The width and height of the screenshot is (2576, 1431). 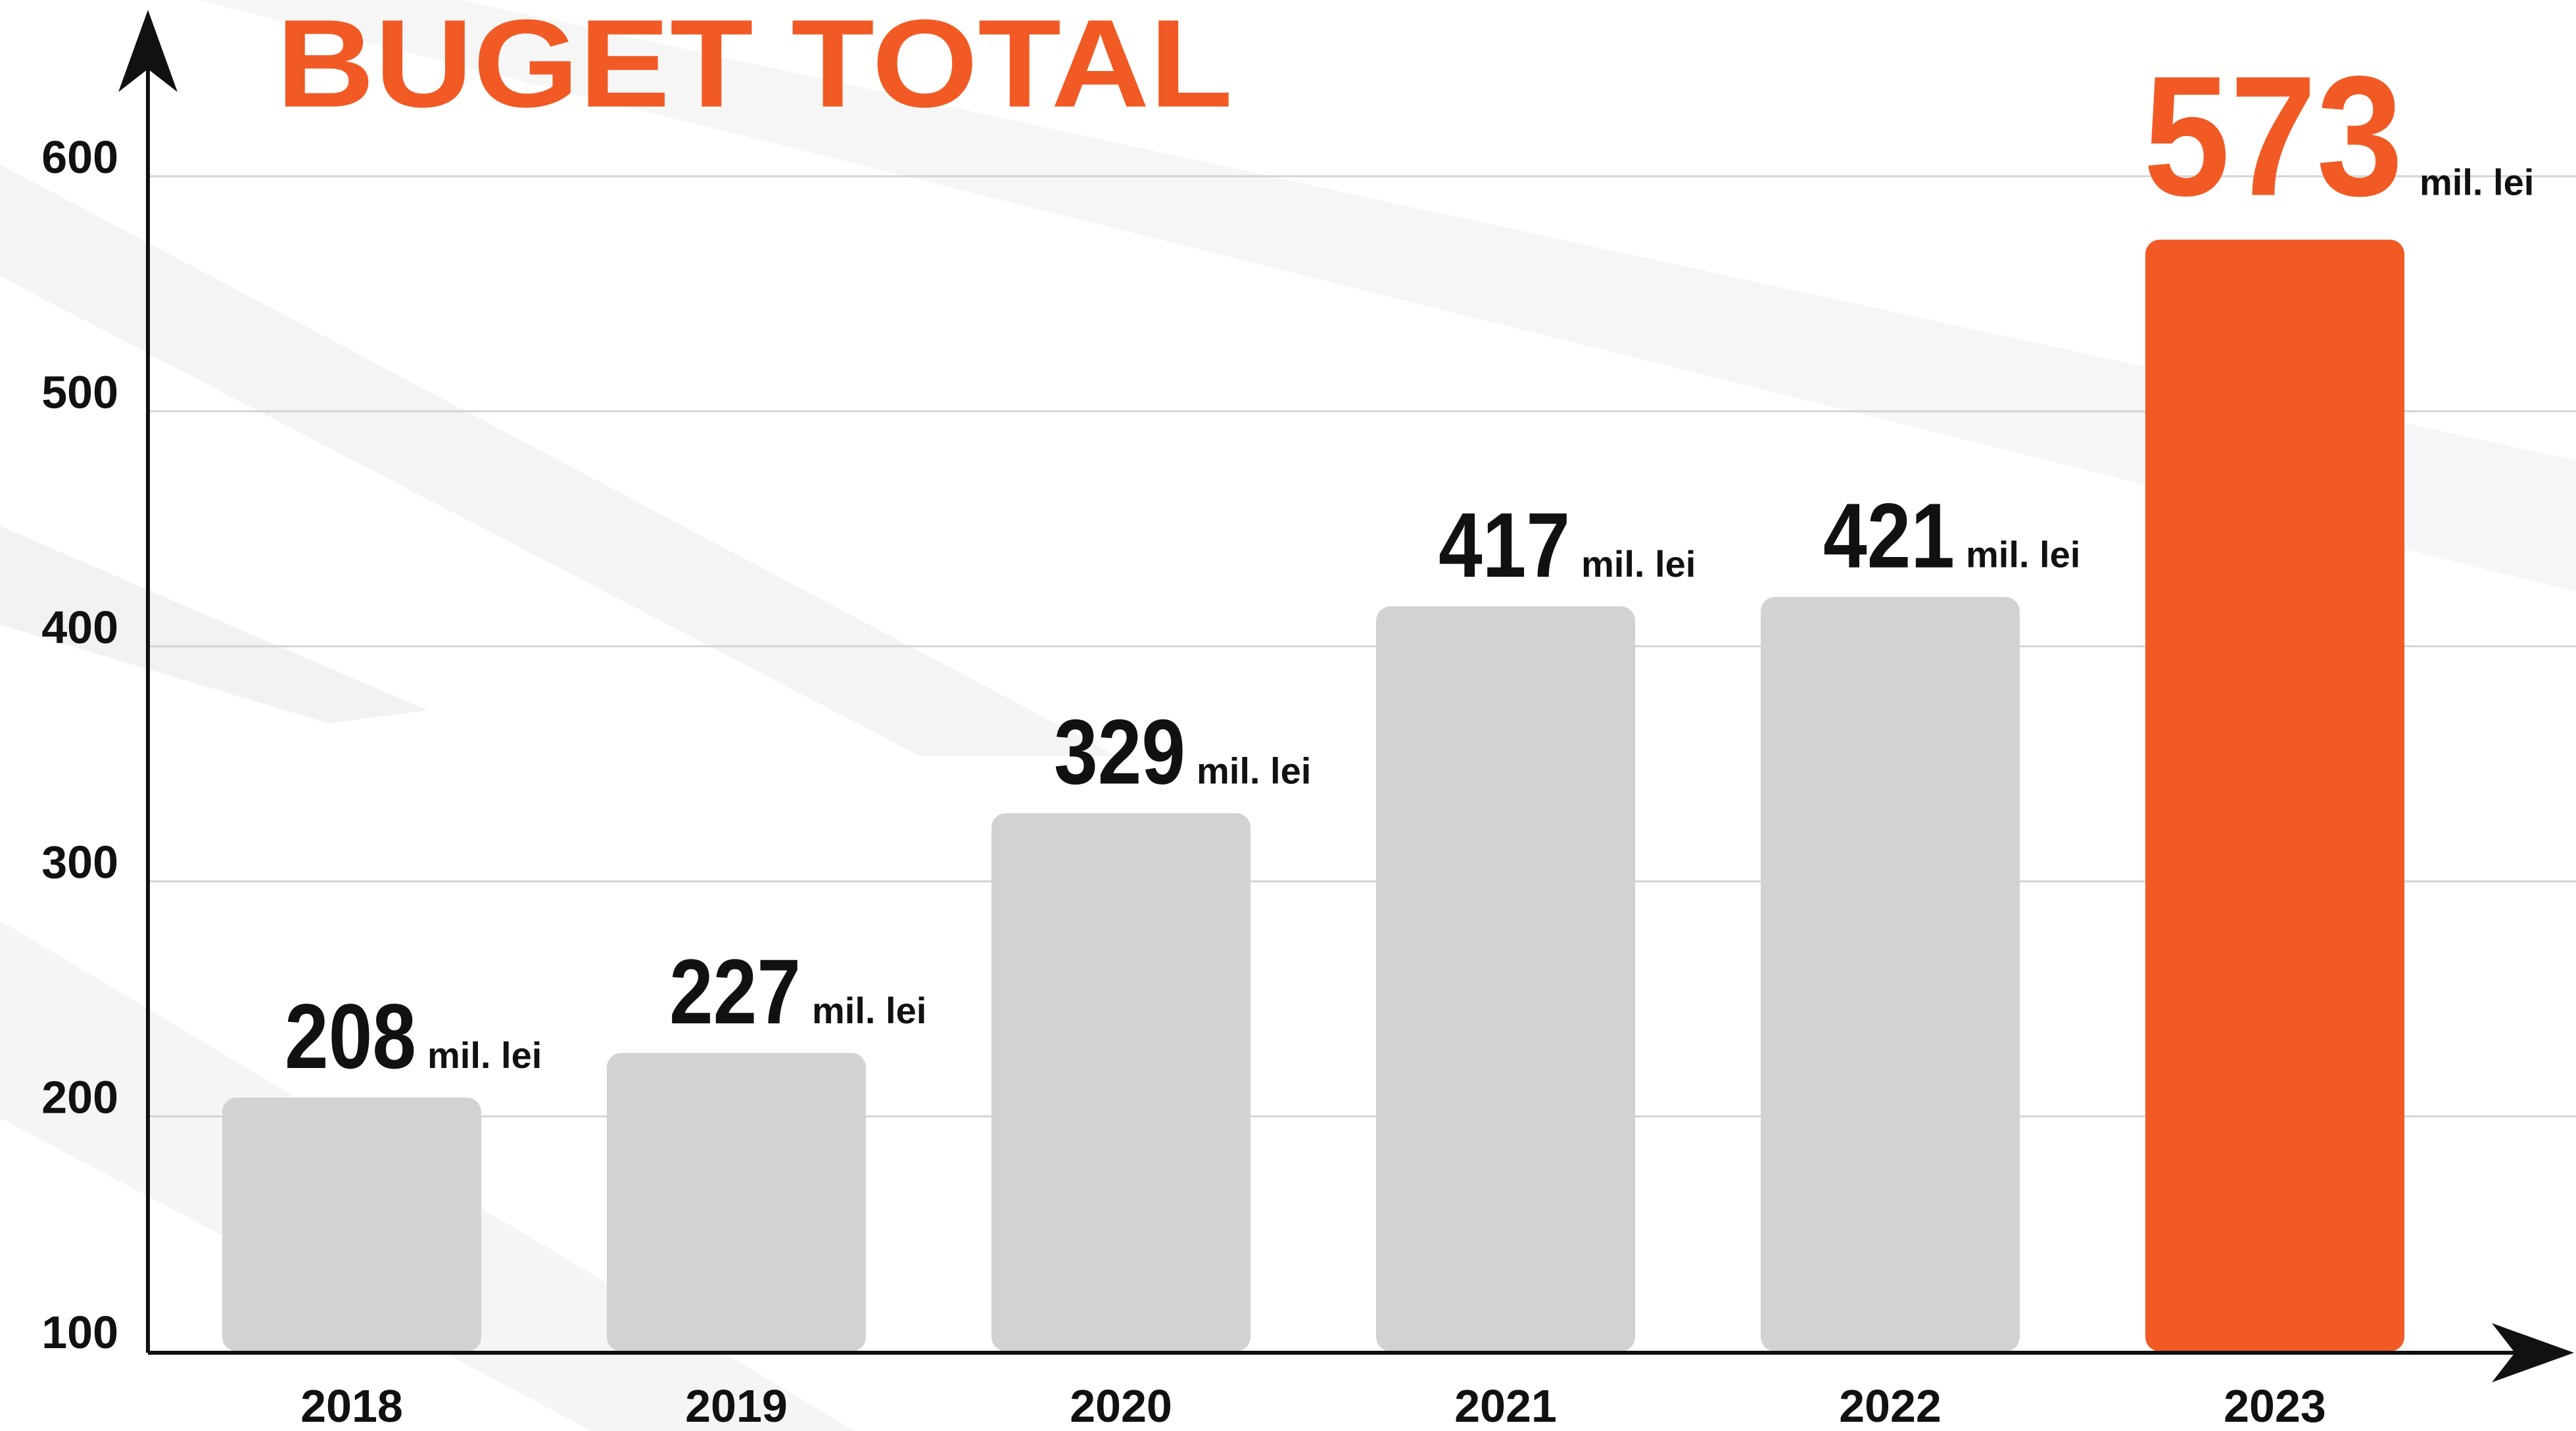 I want to click on y-tick-label: 300, so click(x=80, y=862).